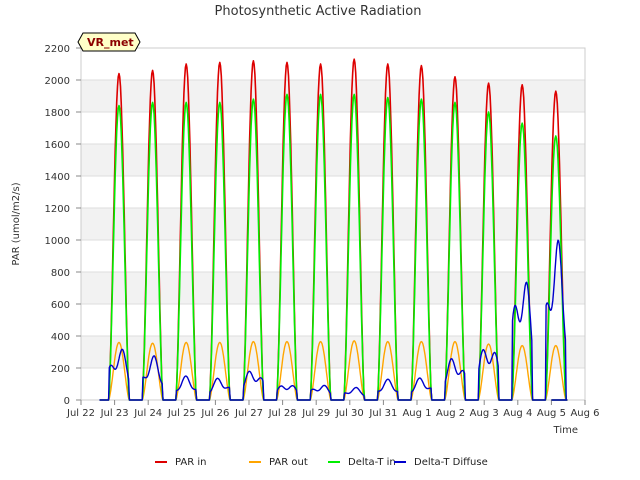 The width and height of the screenshot is (640, 480). What do you see at coordinates (288, 462) in the screenshot?
I see `legend-label: PAR out` at bounding box center [288, 462].